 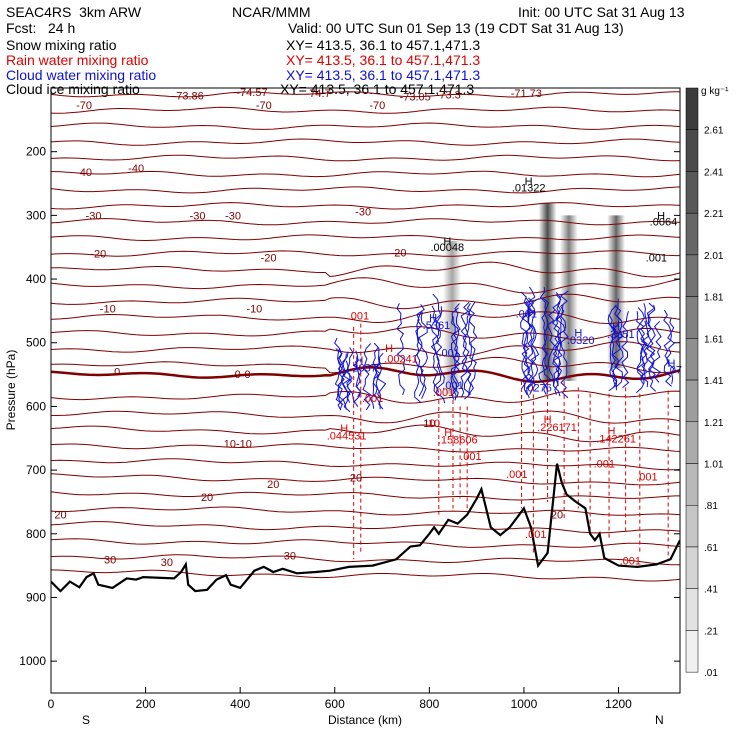 I want to click on y-tick-label: 800, so click(x=36, y=534).